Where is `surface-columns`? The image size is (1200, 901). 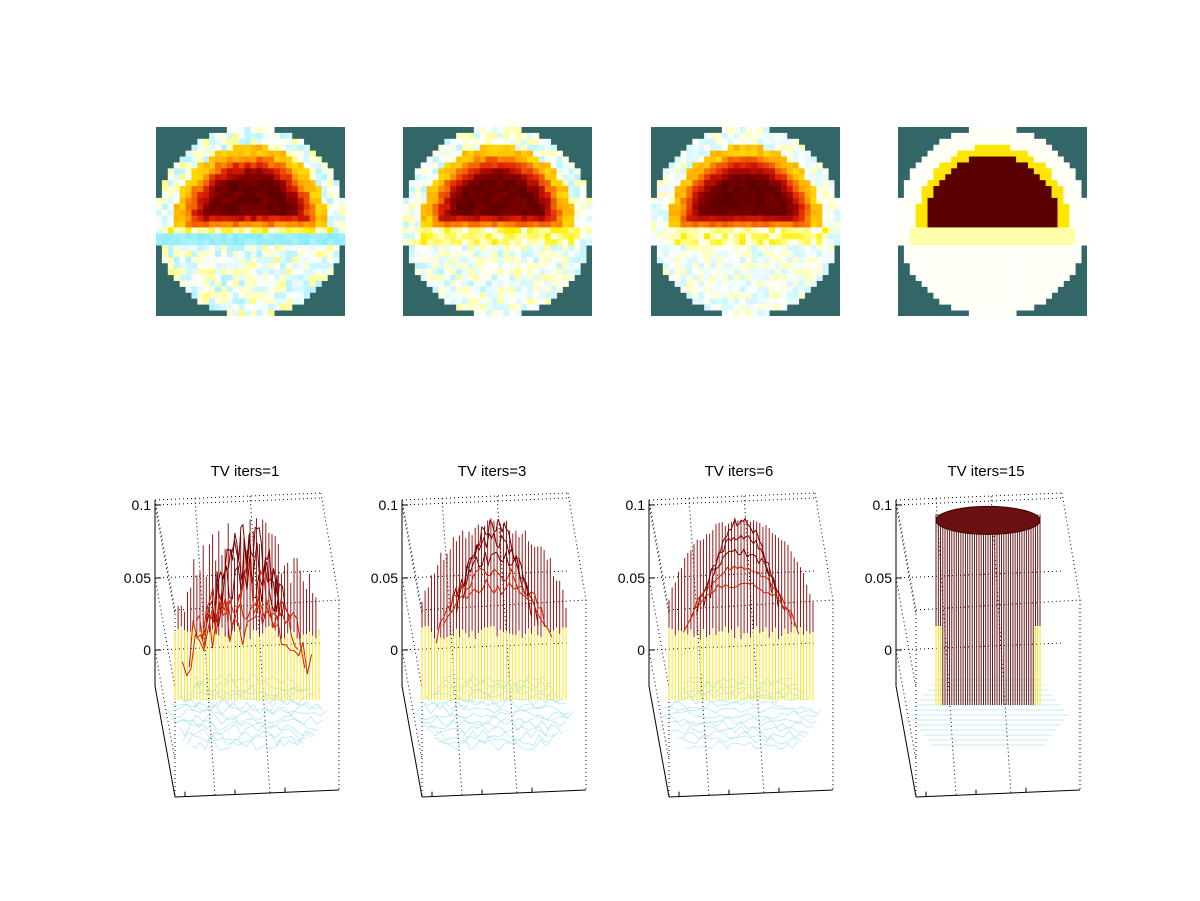
surface-columns is located at coordinates (741, 608).